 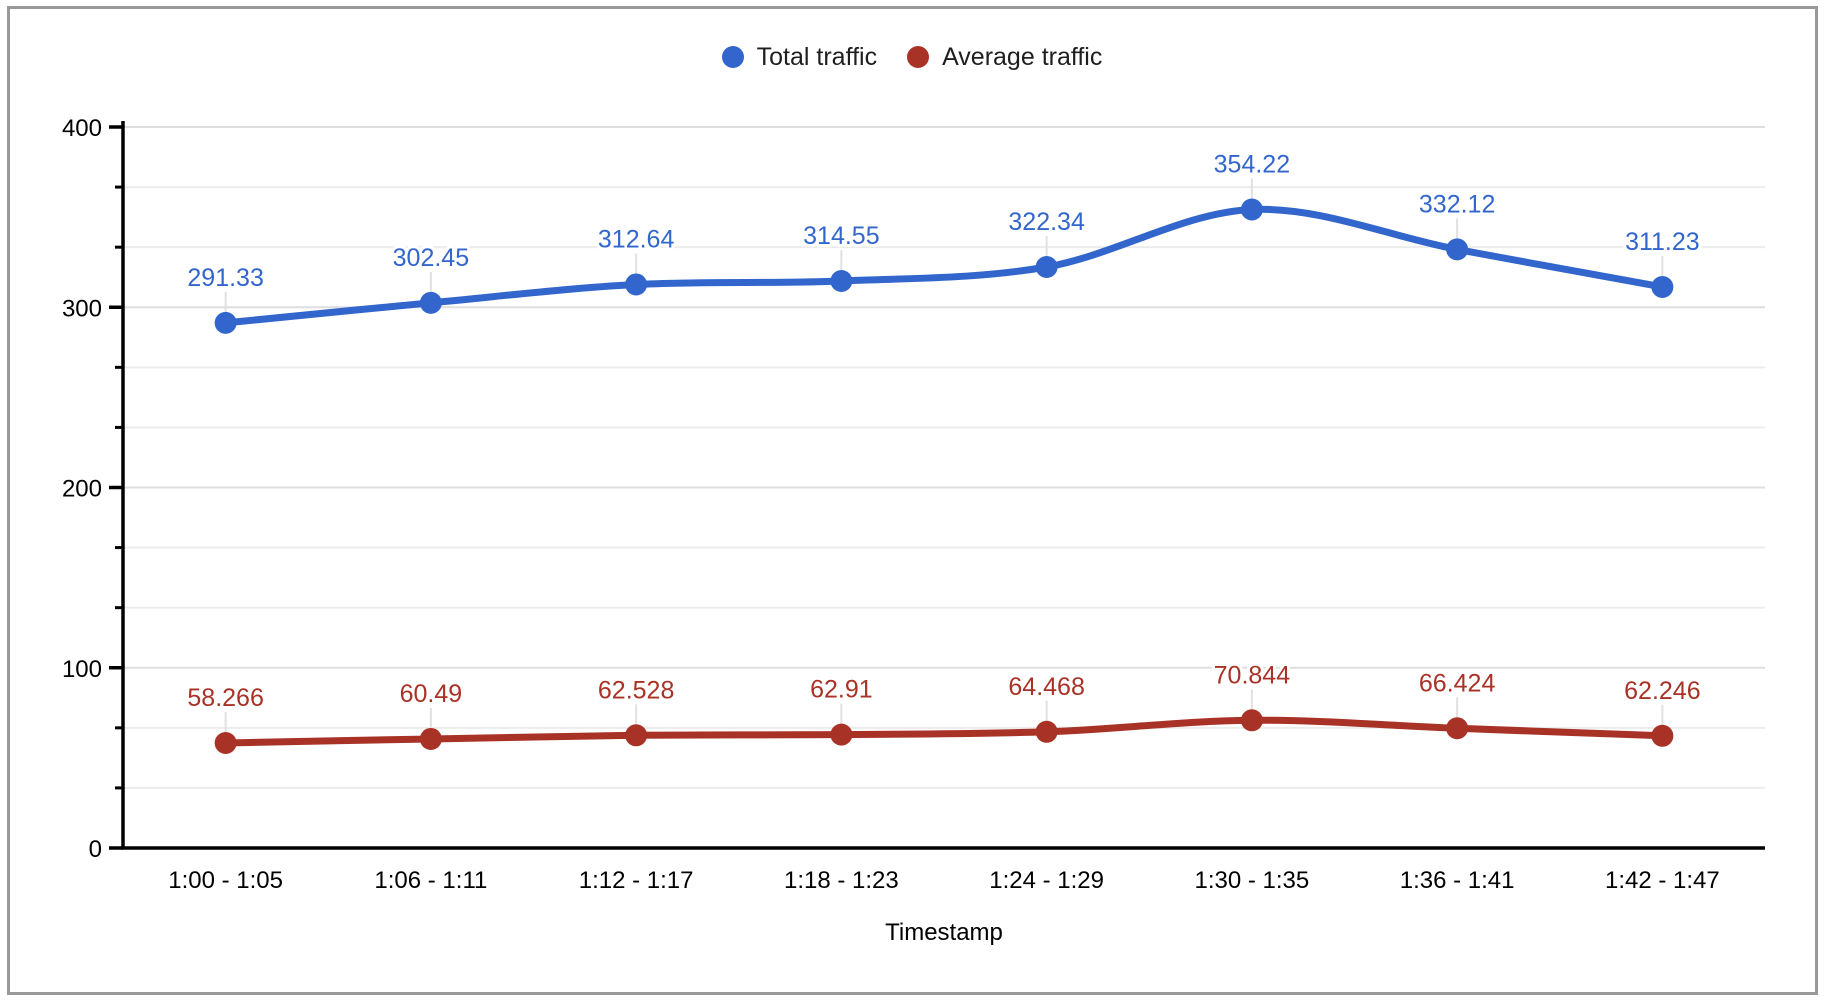 I want to click on x-axis-tick-label: 1:42 - 1:47, so click(x=1662, y=880).